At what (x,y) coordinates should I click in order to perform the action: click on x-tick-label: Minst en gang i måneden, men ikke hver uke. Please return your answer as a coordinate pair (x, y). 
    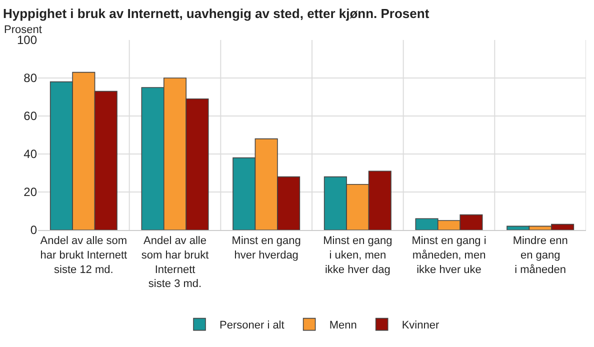
    Looking at the image, I should click on (449, 255).